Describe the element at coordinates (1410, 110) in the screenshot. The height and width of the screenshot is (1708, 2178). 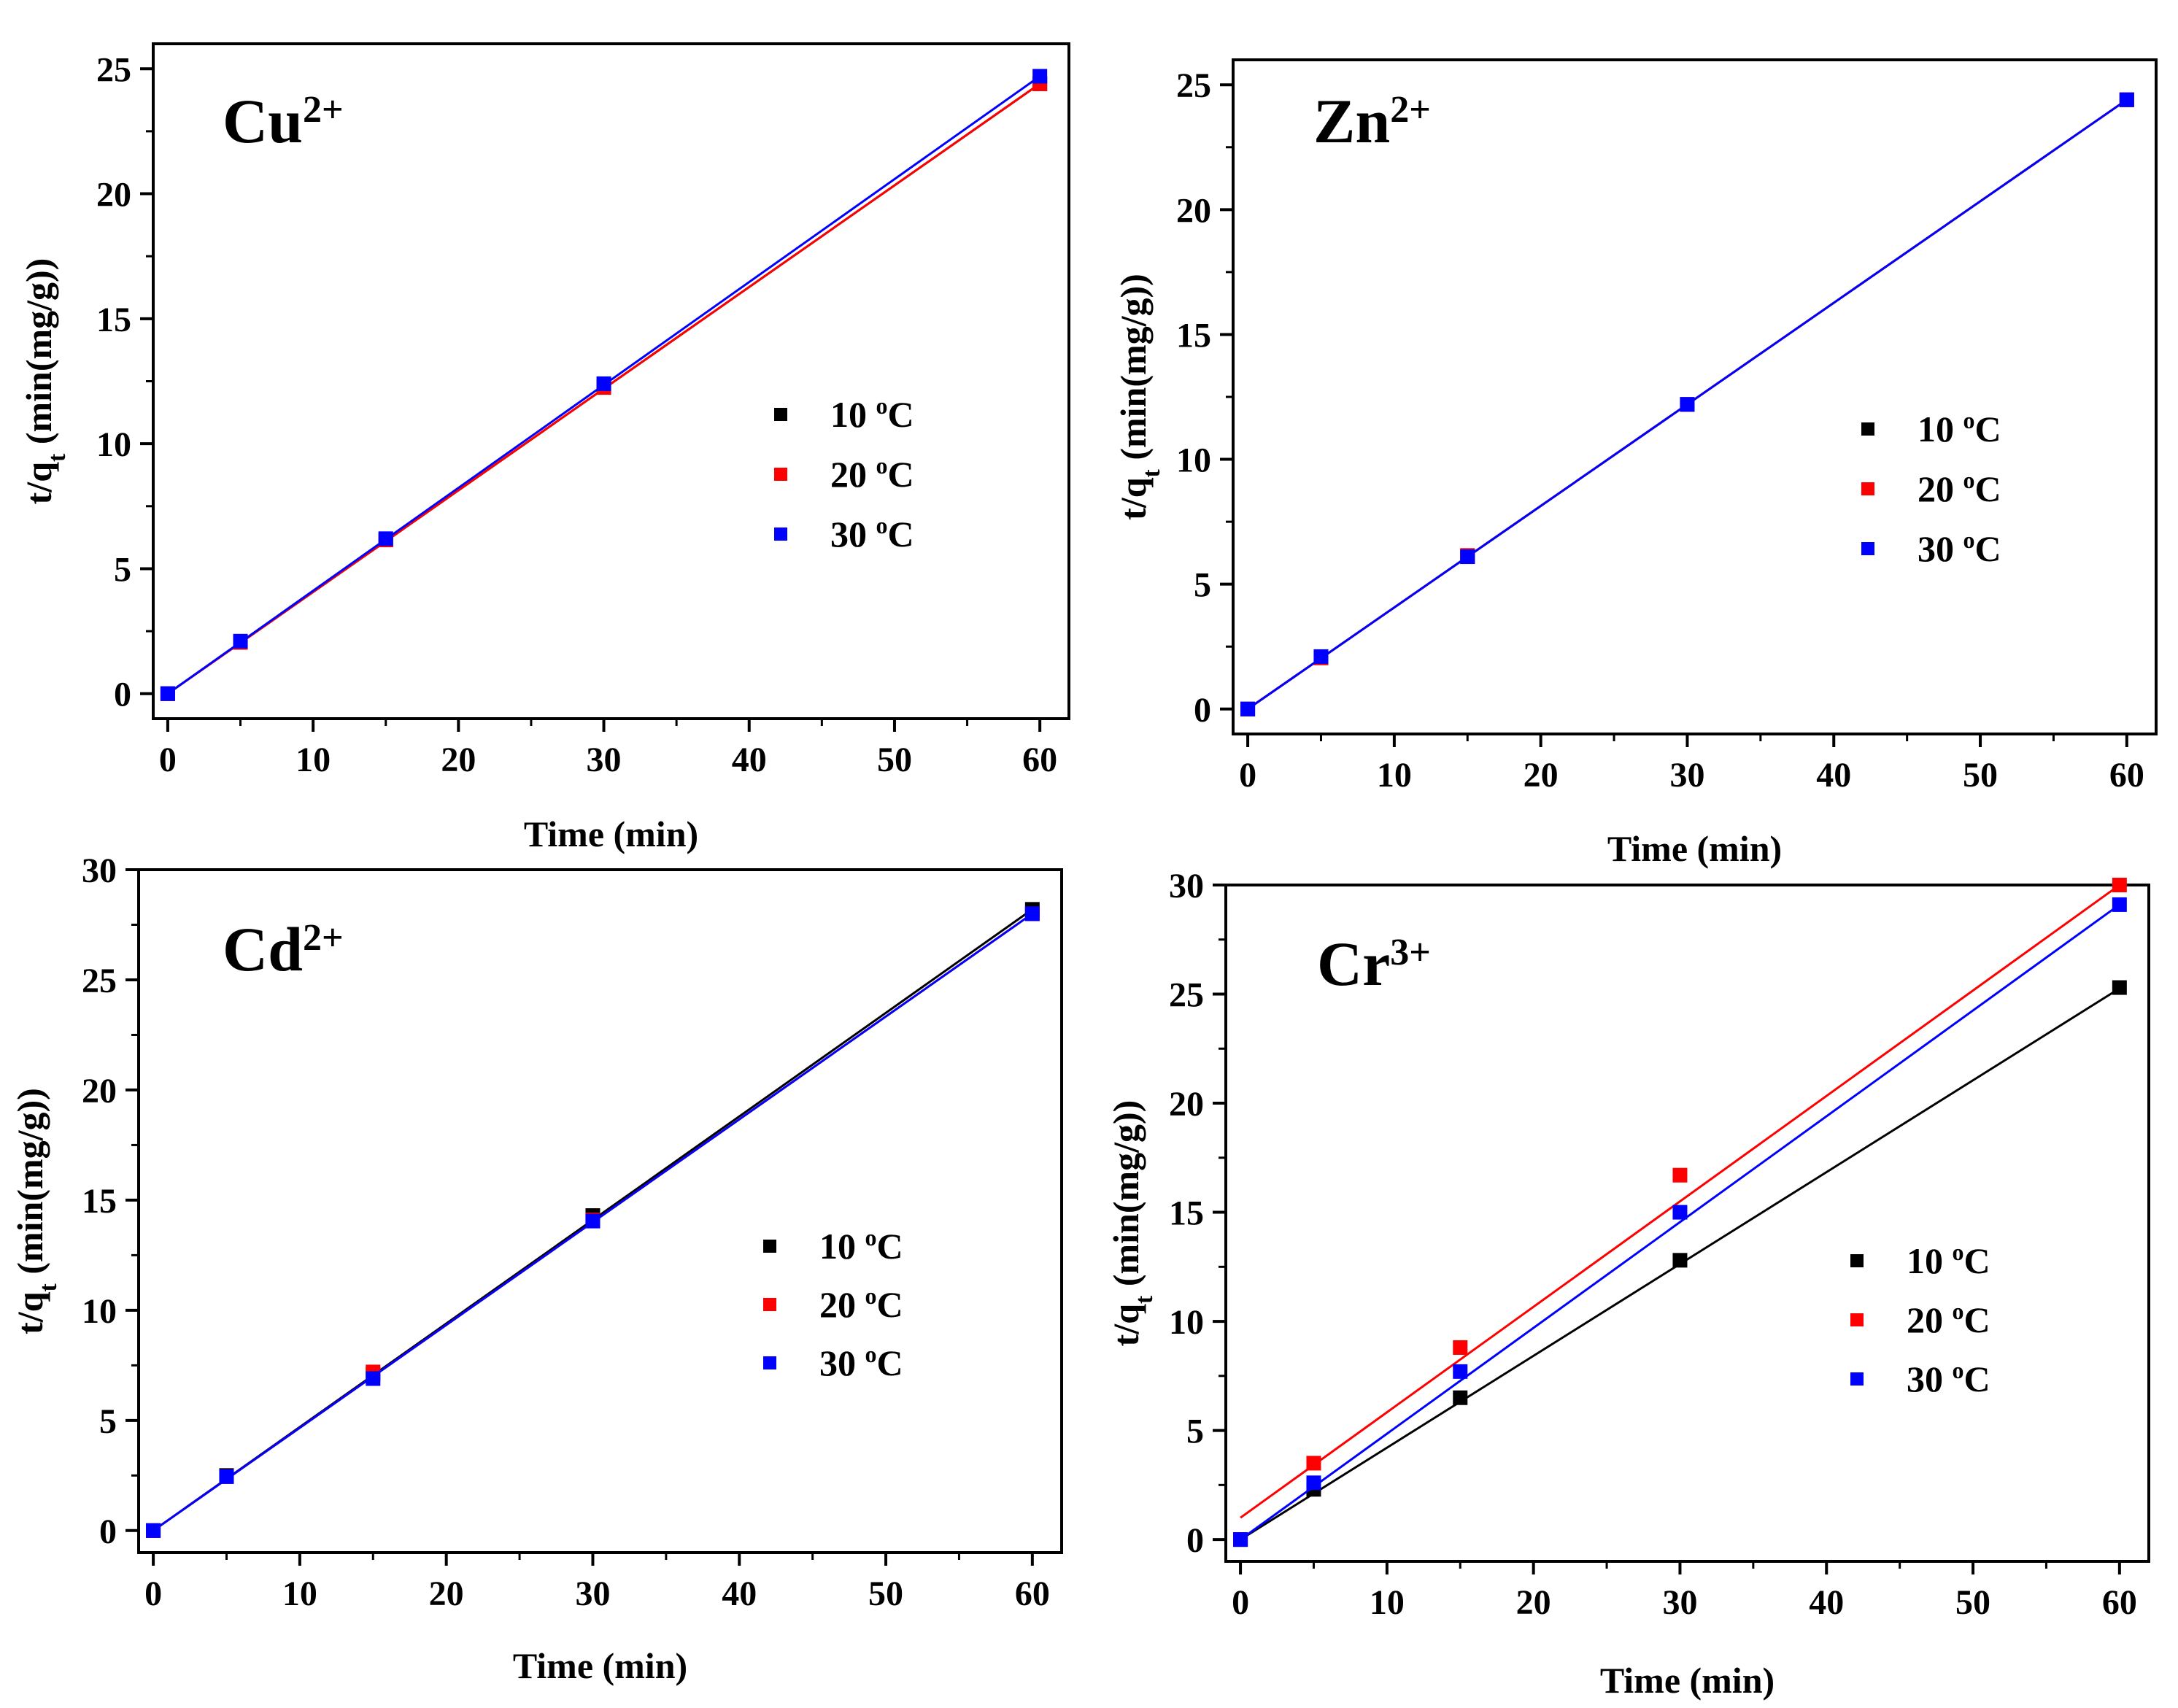
I see `ion-charge: 2+` at that location.